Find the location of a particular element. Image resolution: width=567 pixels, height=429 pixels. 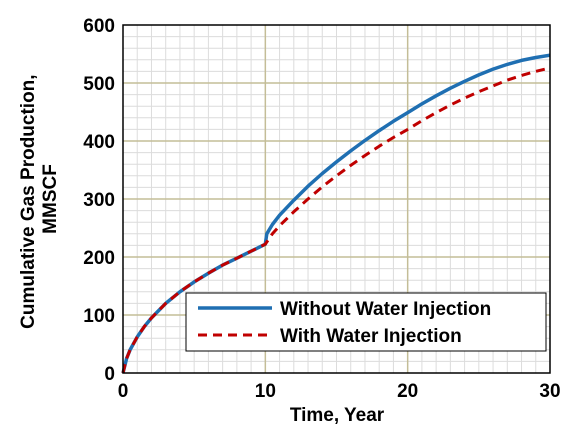

y-tick-label: 400 is located at coordinates (99, 142).